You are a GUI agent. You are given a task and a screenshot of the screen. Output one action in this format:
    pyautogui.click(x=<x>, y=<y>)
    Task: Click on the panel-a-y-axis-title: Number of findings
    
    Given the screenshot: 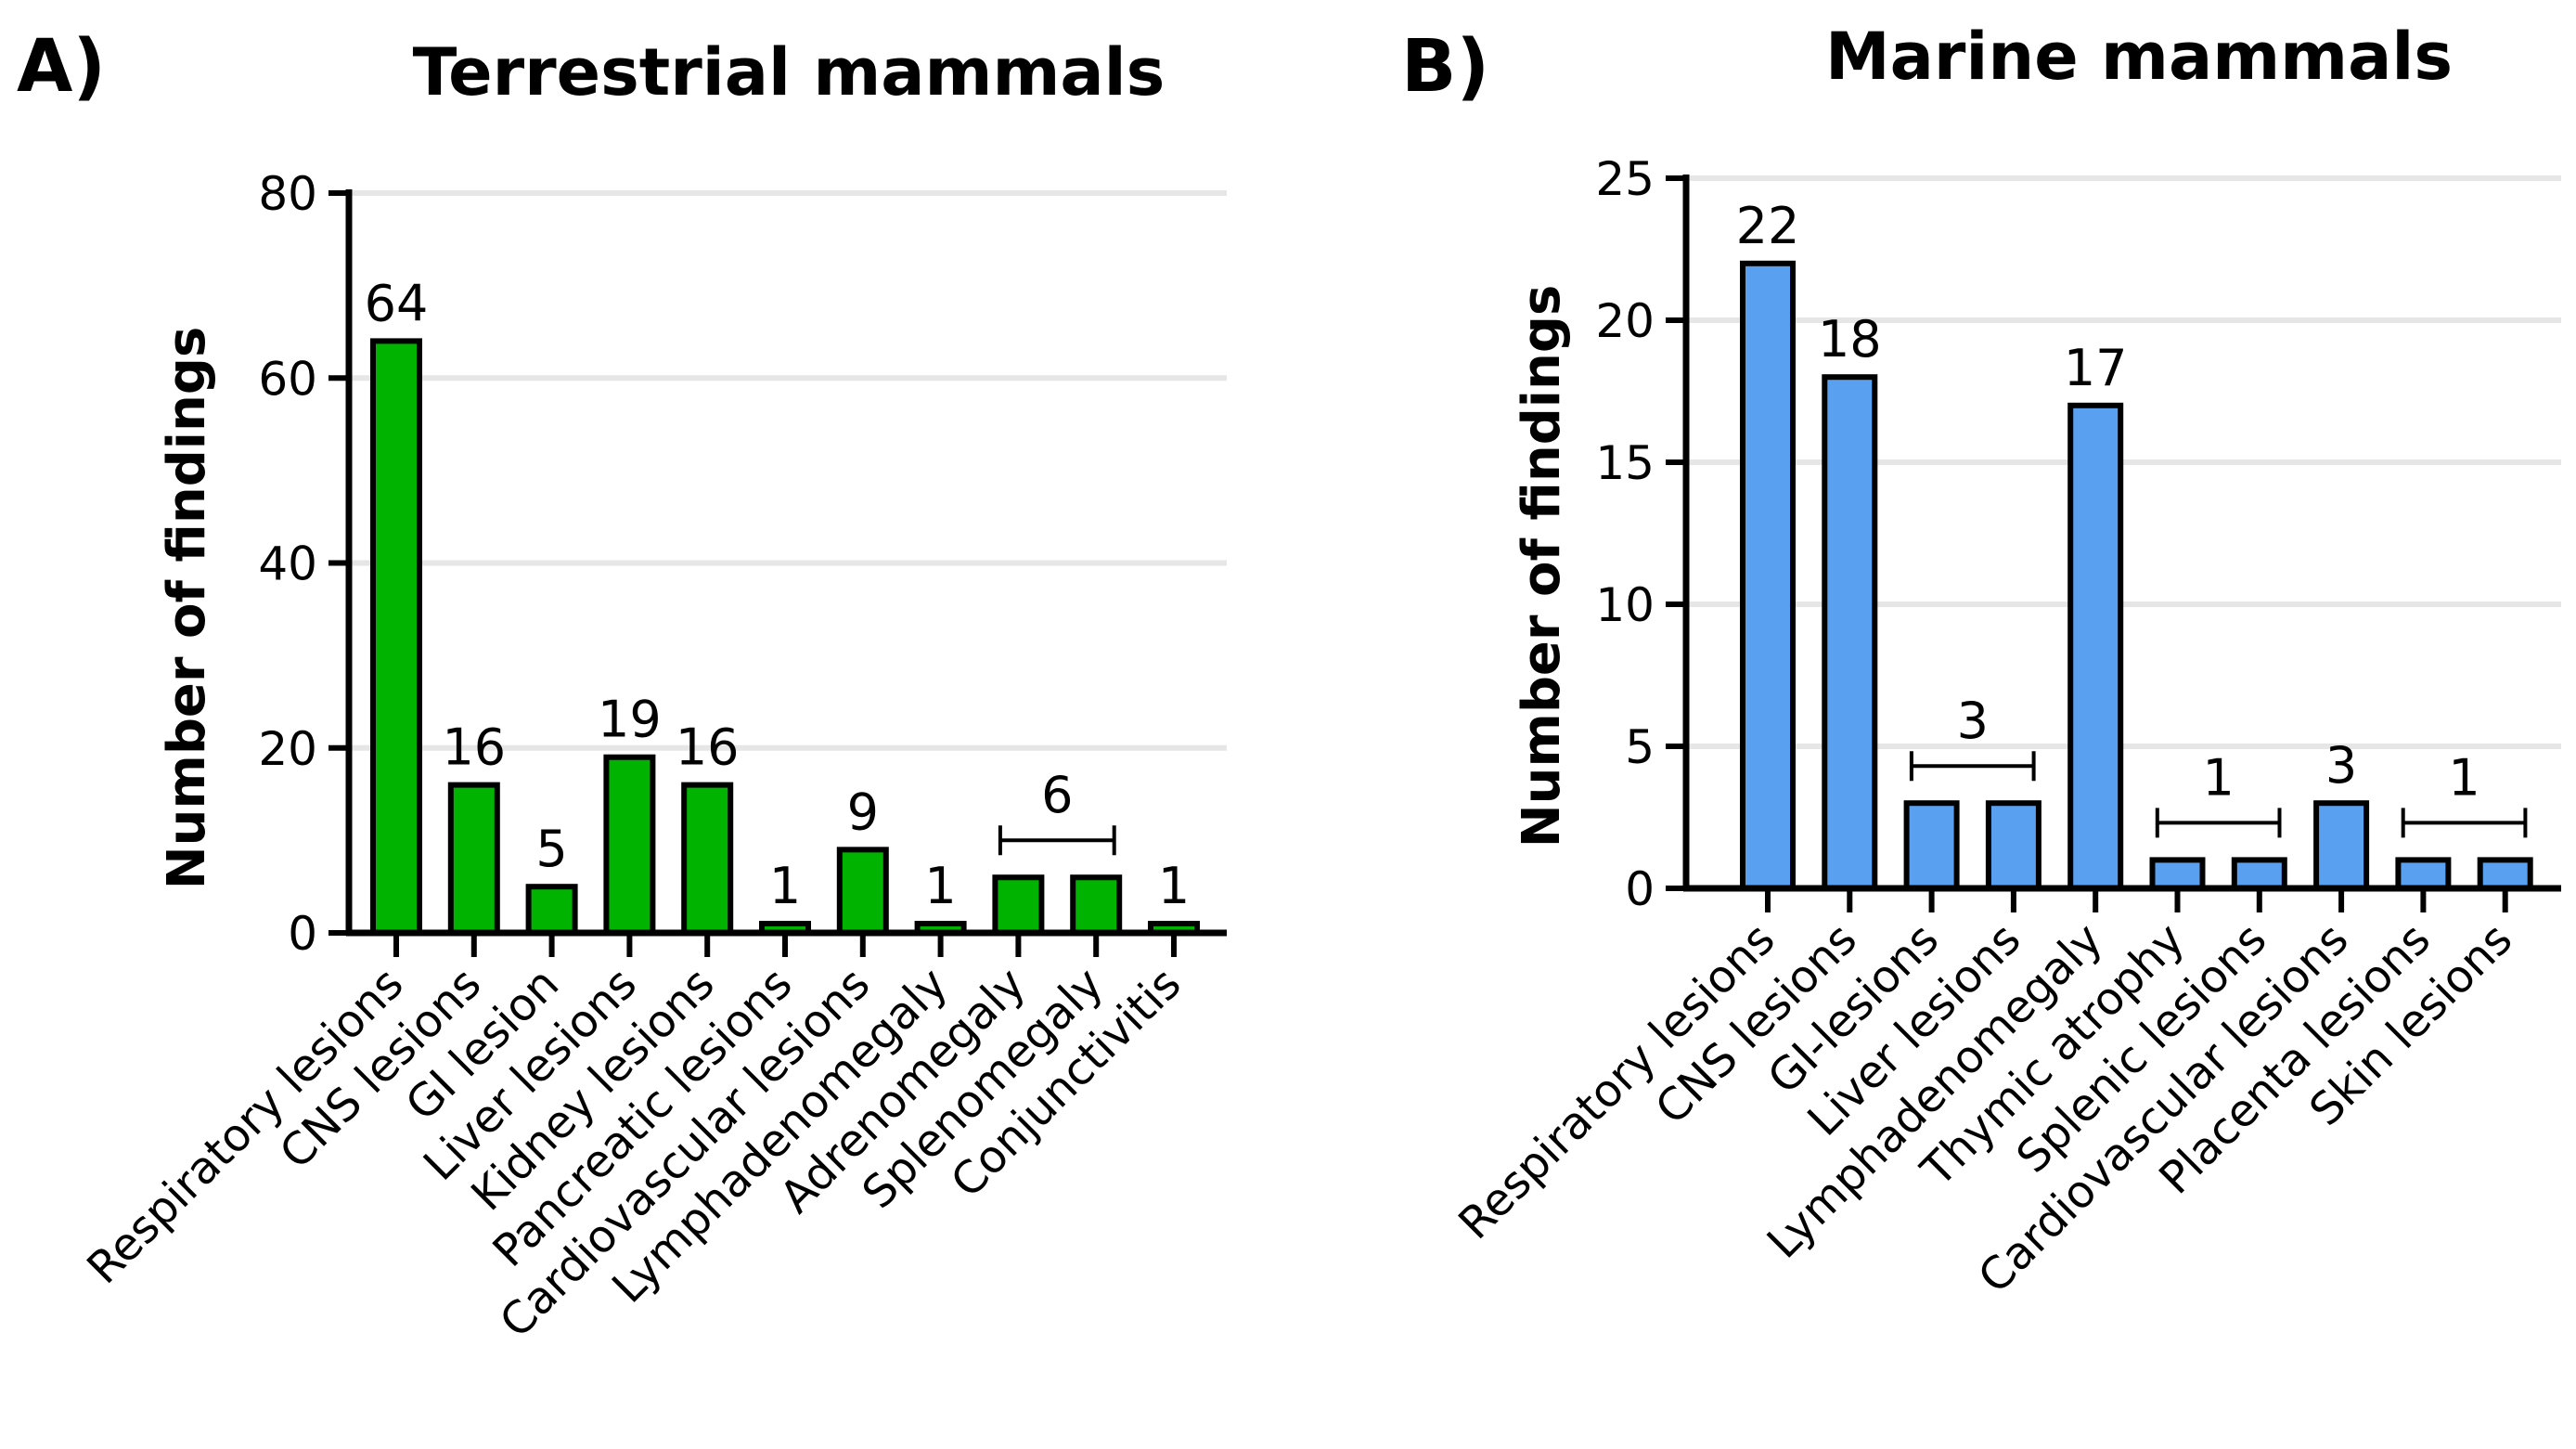 What is the action you would take?
    pyautogui.click(x=187, y=608)
    